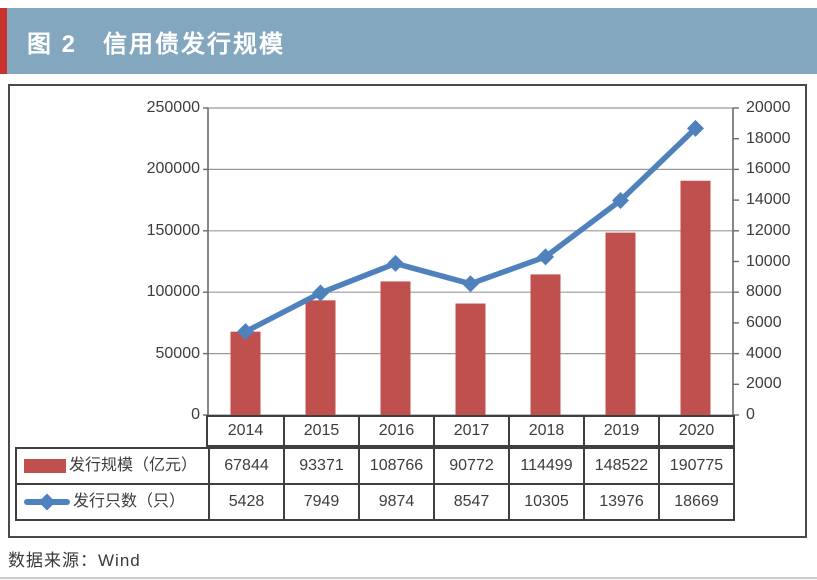 This screenshot has height=580, width=817. What do you see at coordinates (245, 373) in the screenshot?
I see `bar-2014` at bounding box center [245, 373].